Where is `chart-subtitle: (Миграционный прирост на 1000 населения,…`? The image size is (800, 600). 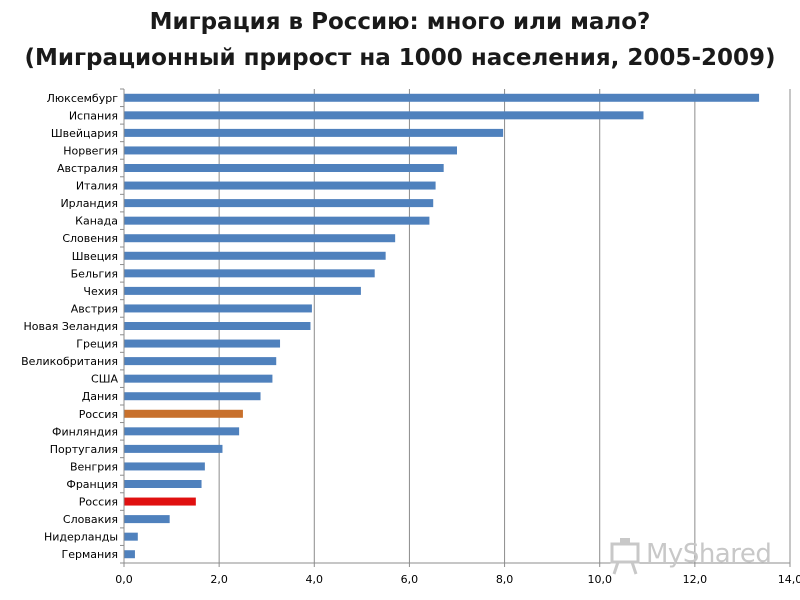
chart-subtitle: (Миграционный прирост на 1000 населения,… is located at coordinates (400, 58).